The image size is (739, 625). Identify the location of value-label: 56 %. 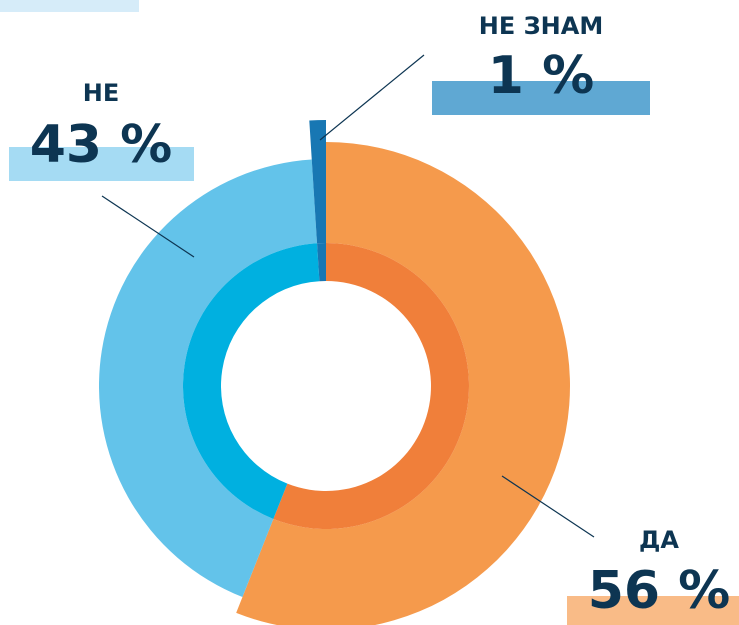
(659, 591).